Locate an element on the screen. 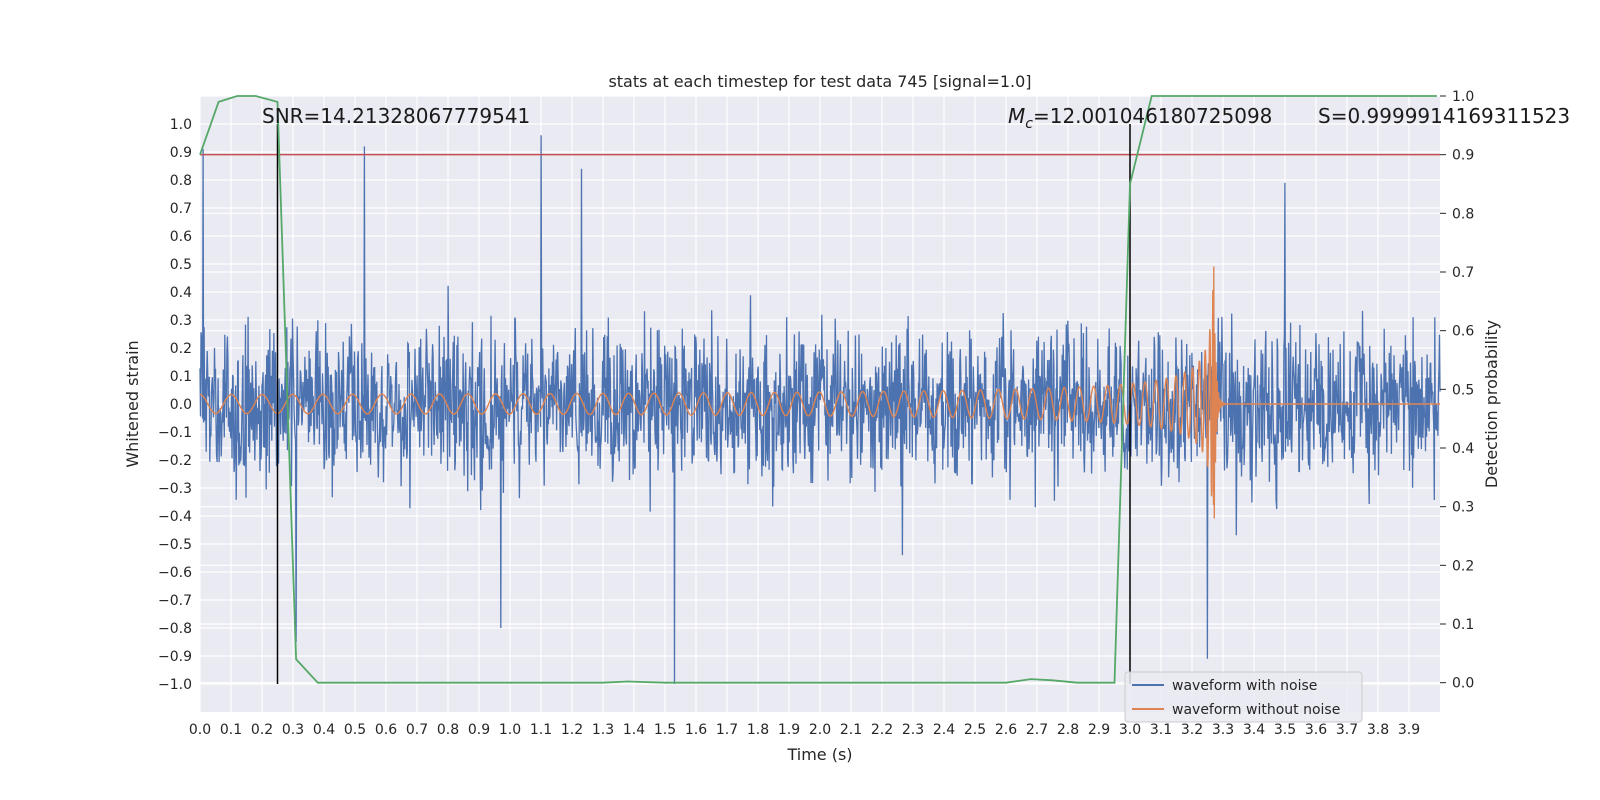 The image size is (1600, 800). y-tick-label: −0.1 is located at coordinates (175, 433).